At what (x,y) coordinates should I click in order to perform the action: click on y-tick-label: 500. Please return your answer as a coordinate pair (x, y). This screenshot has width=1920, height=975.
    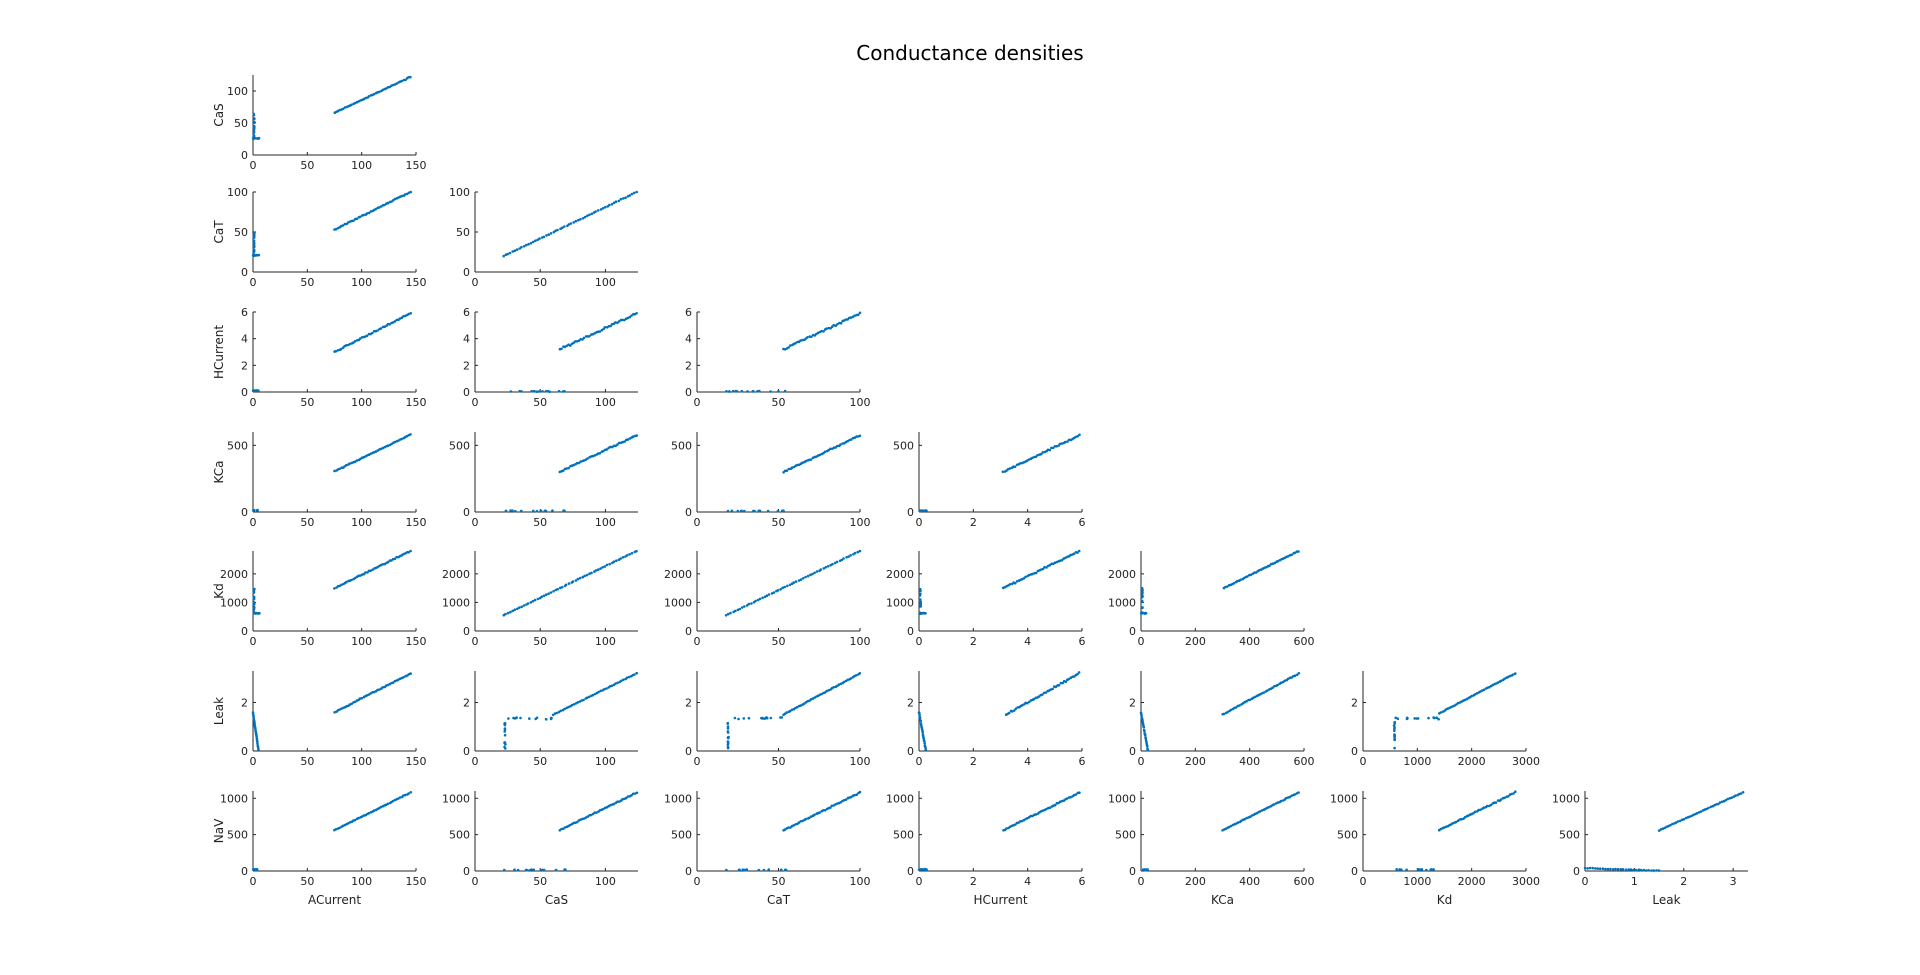
    Looking at the image, I should click on (459, 445).